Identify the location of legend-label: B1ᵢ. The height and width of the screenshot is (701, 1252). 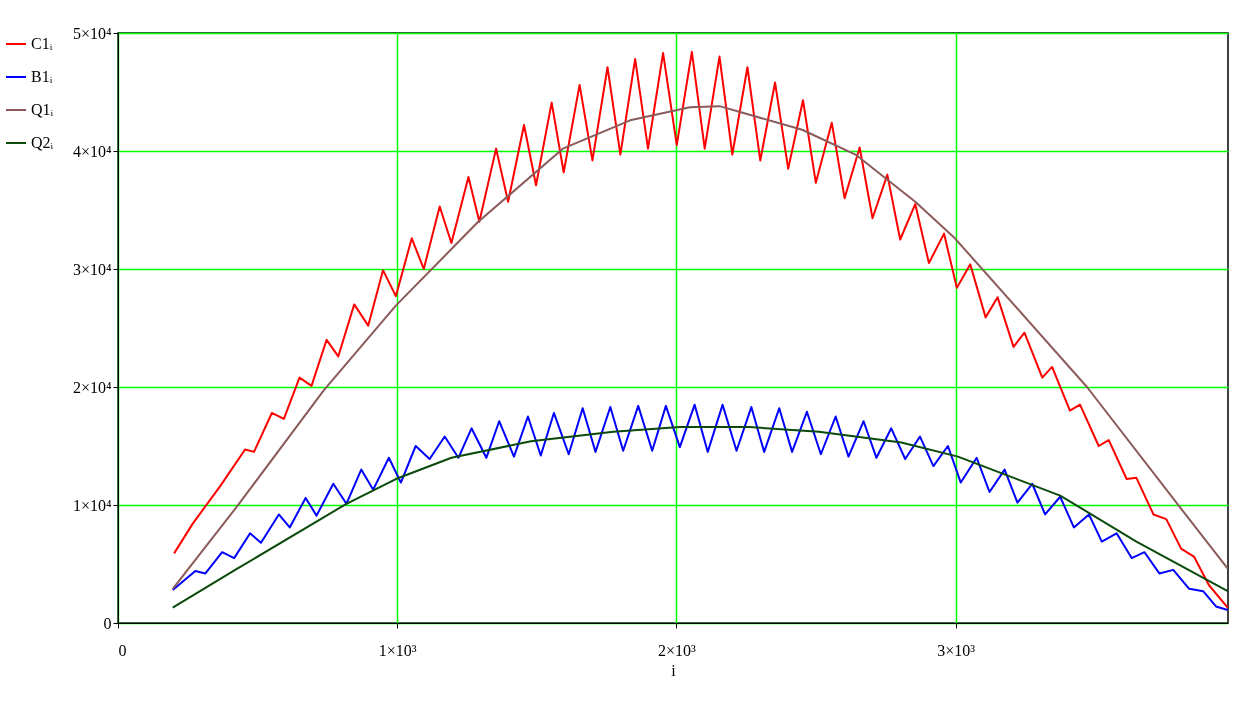
(42, 76).